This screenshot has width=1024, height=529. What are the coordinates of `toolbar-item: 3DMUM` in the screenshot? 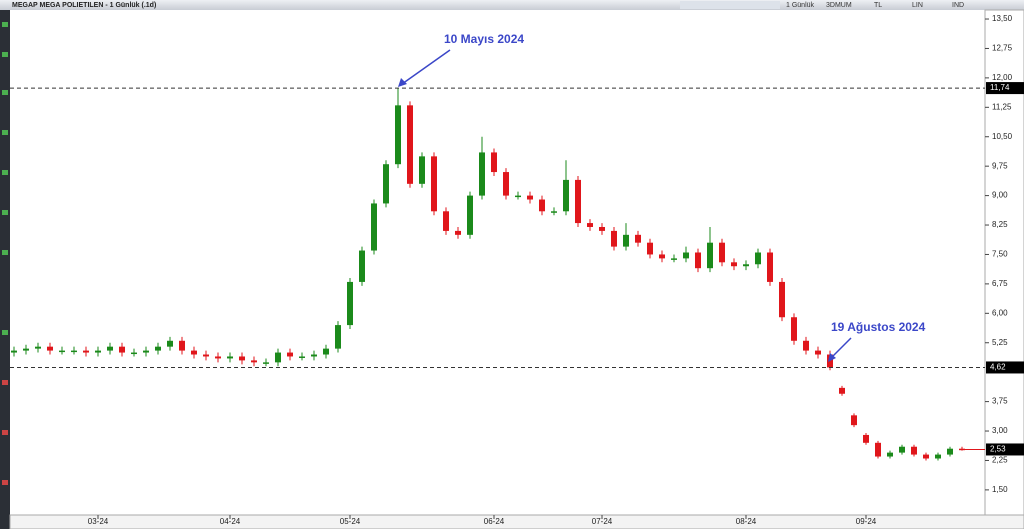 It's located at (839, 5).